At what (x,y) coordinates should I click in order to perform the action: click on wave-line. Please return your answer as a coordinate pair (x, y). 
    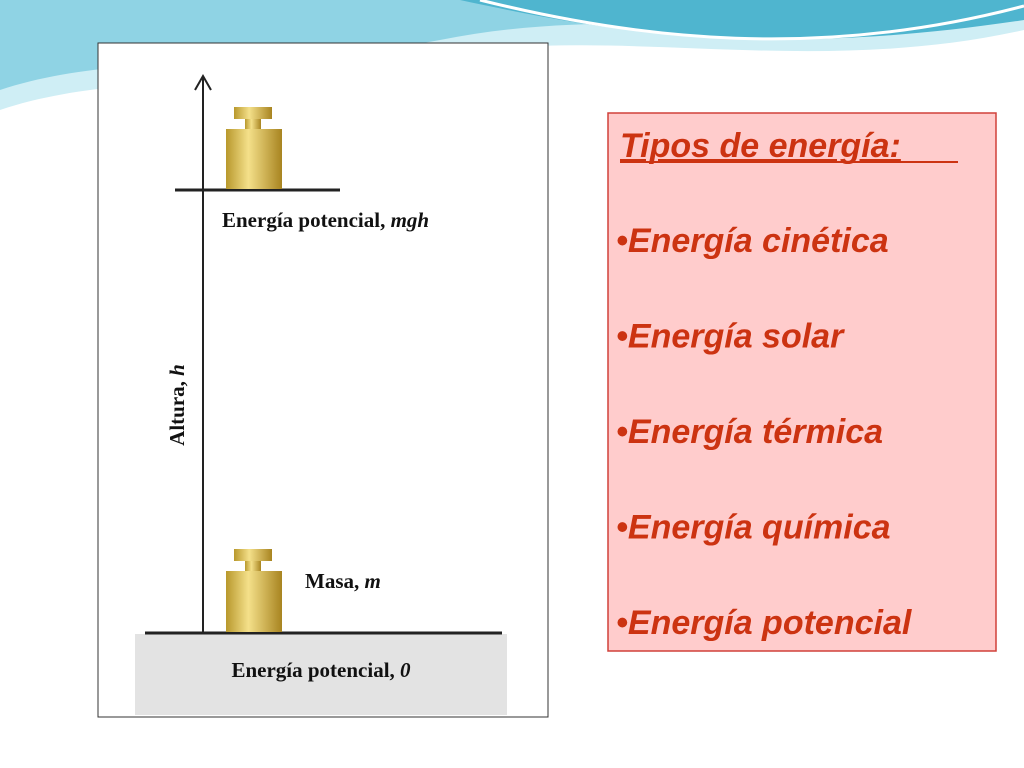
    Looking at the image, I should click on (751, 20).